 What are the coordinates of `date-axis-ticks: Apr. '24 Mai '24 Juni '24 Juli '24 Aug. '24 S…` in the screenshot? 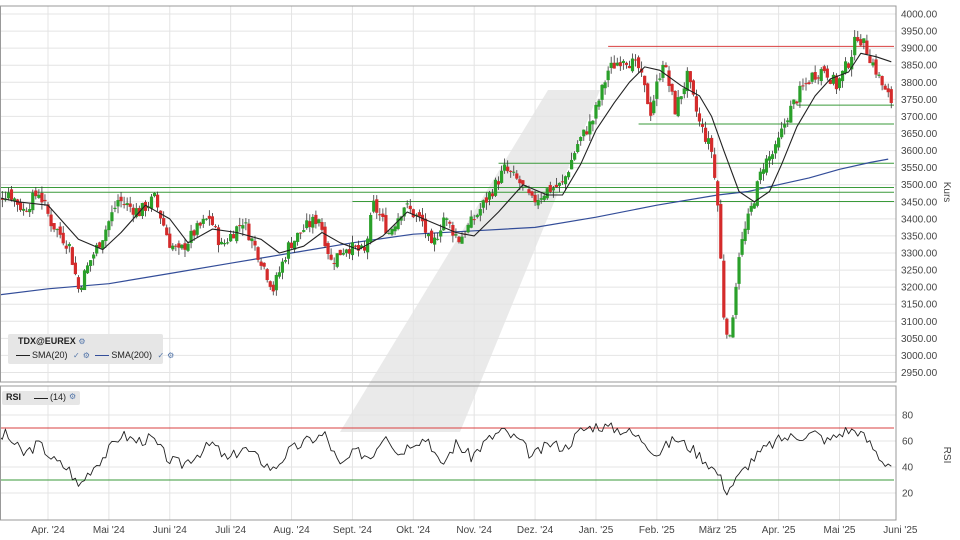 It's located at (474, 530).